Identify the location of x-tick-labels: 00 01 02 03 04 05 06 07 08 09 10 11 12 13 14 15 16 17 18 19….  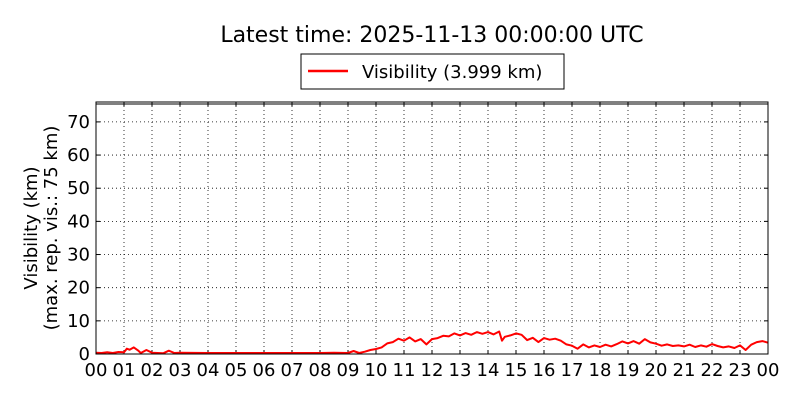
(432, 370).